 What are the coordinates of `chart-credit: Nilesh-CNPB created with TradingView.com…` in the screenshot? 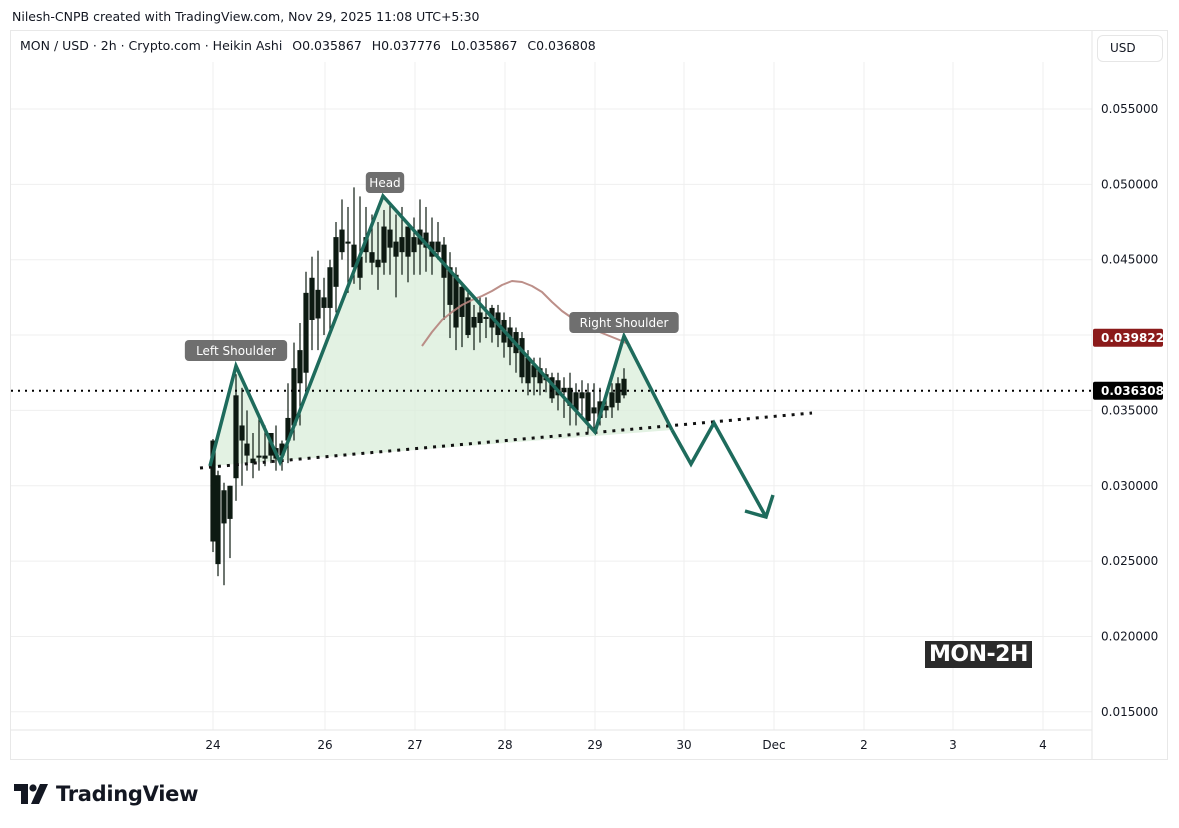 It's located at (246, 16).